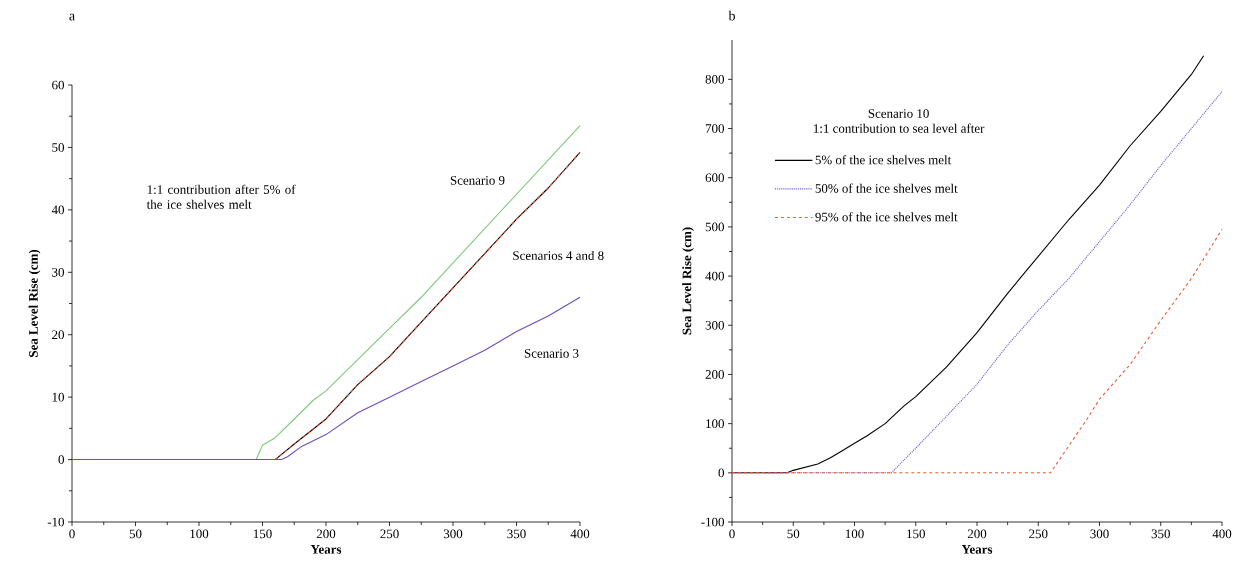 This screenshot has height=585, width=1249. What do you see at coordinates (886, 188) in the screenshot?
I see `legend-label: 50% of the ice shelves melt` at bounding box center [886, 188].